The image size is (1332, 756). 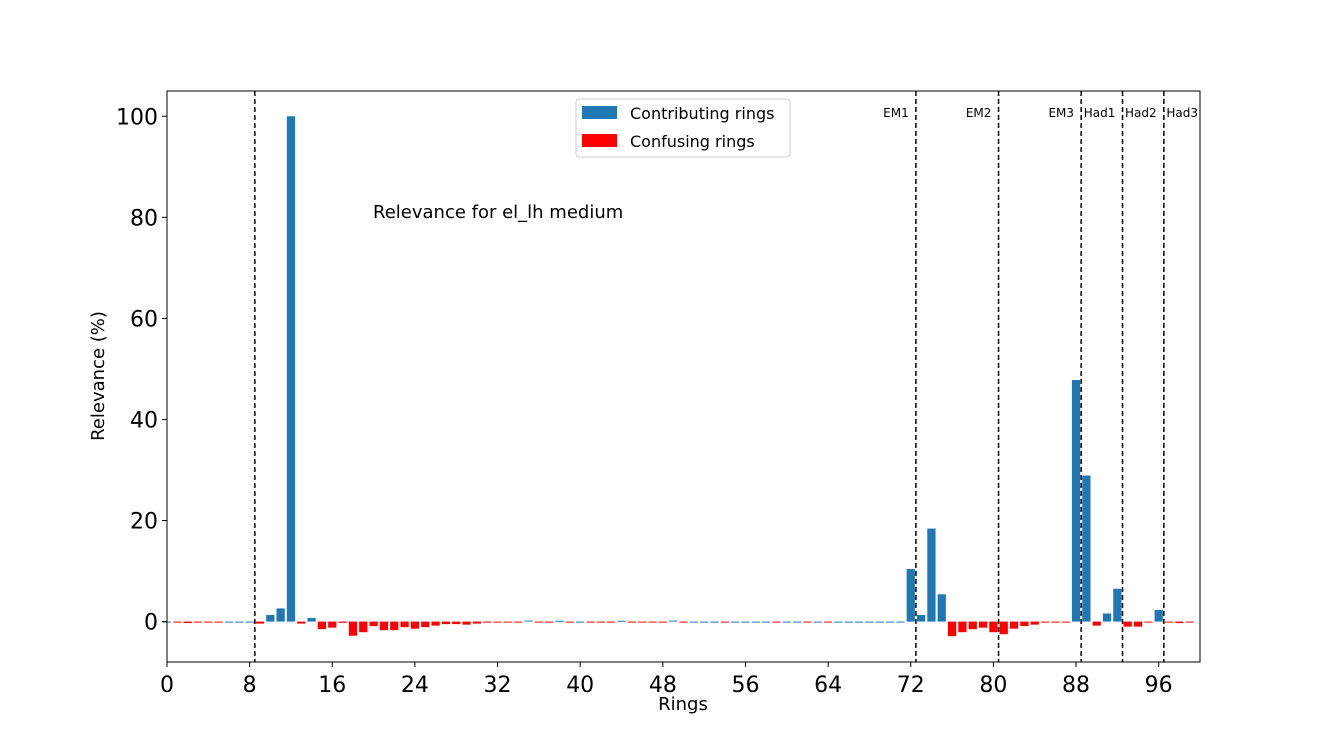 I want to click on layer-label-em2: EM2, so click(x=979, y=113).